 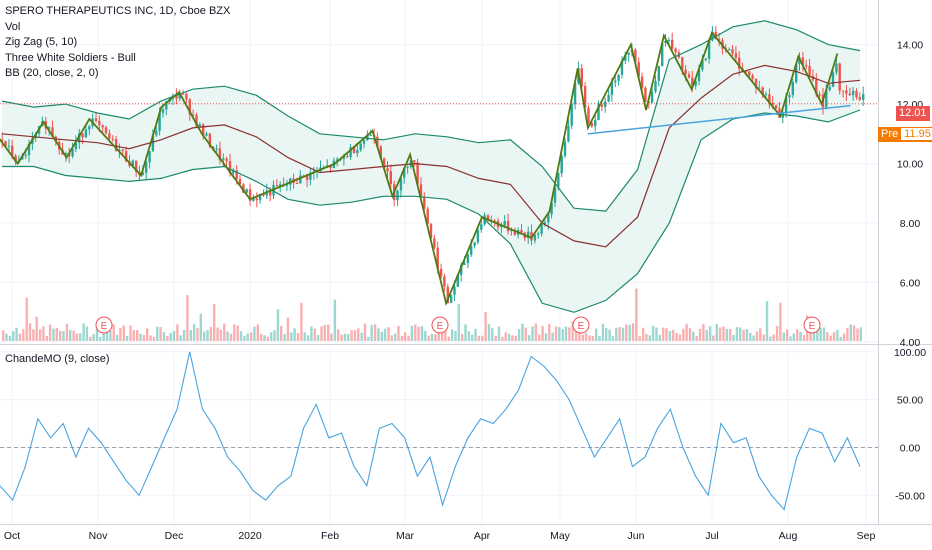 What do you see at coordinates (910, 46) in the screenshot?
I see `price-tick-label: 14.00` at bounding box center [910, 46].